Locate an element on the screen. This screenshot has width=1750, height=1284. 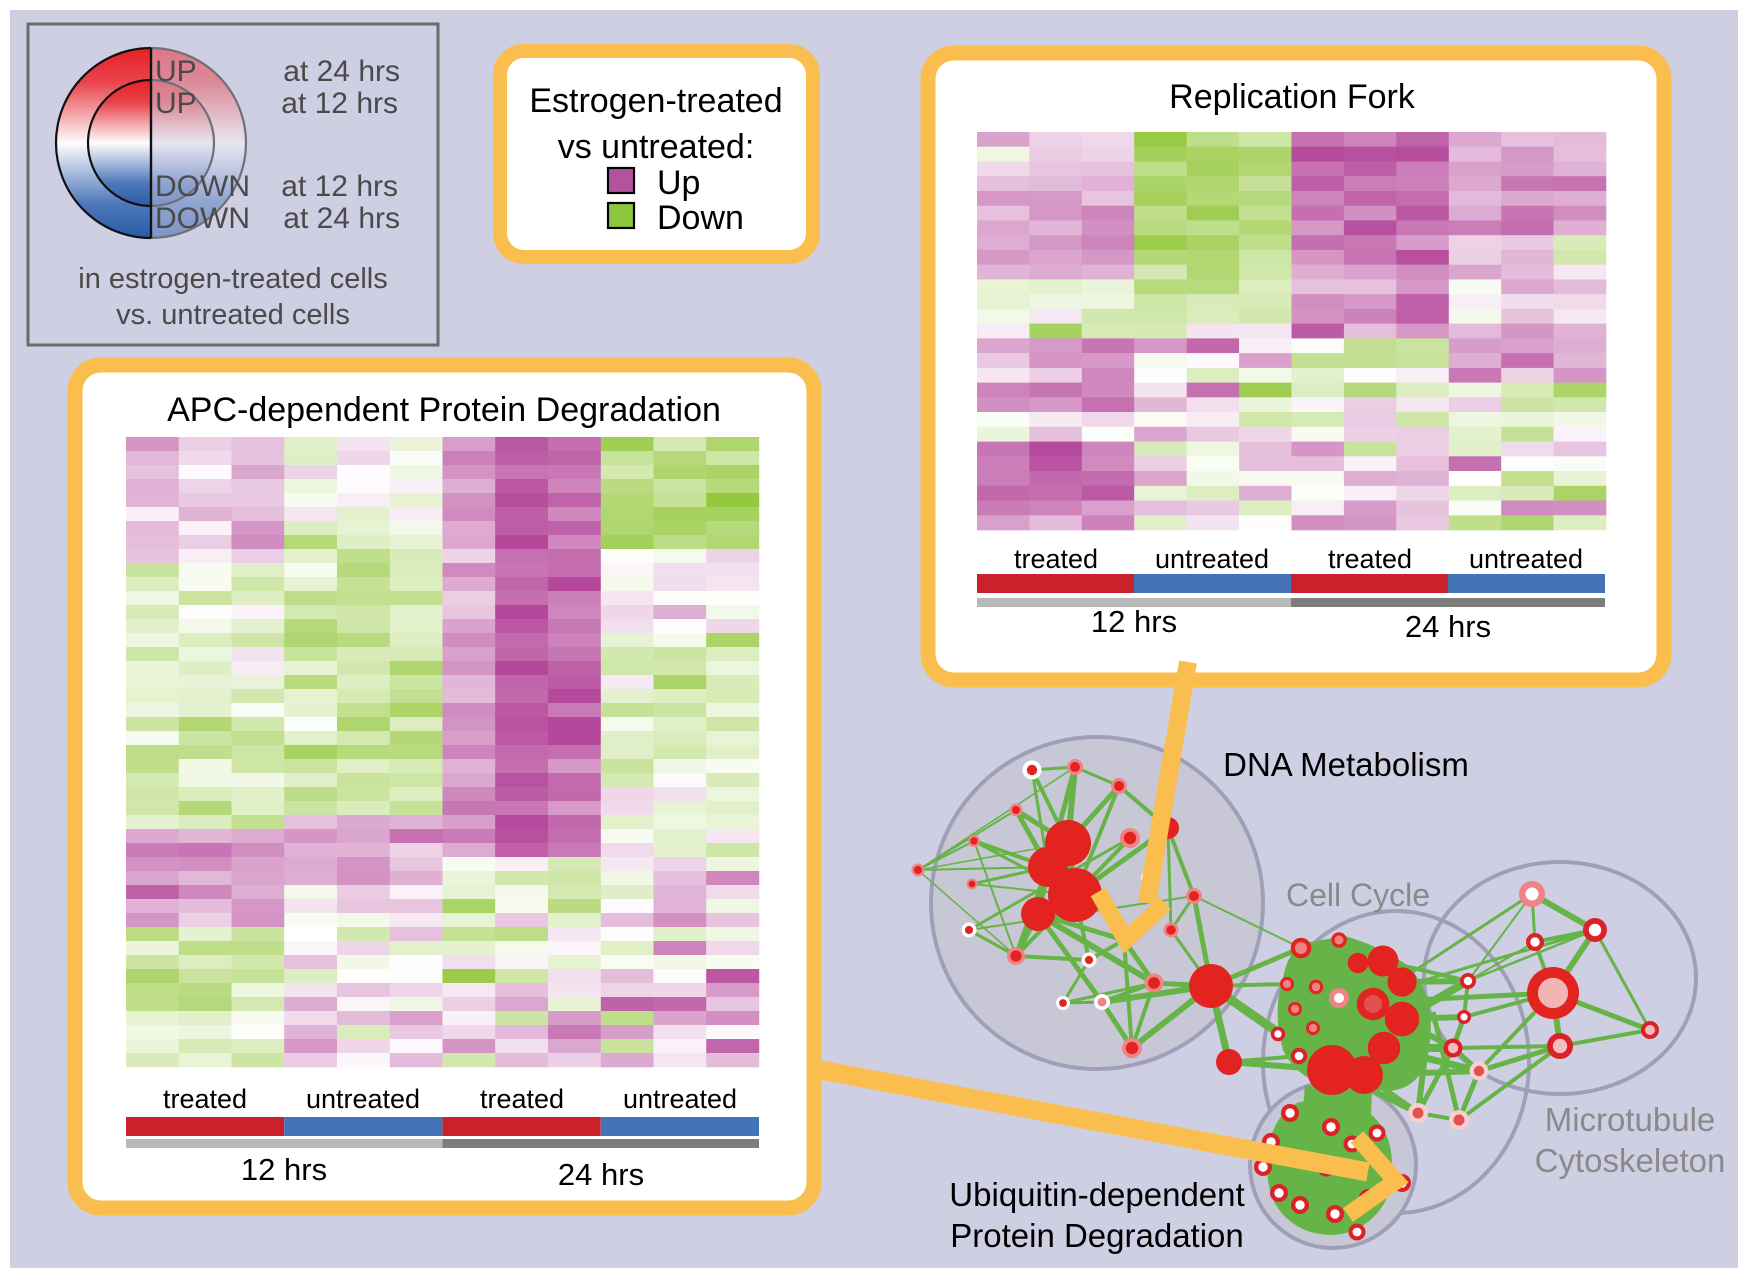
svg-text: Up is located at coordinates (678, 183).